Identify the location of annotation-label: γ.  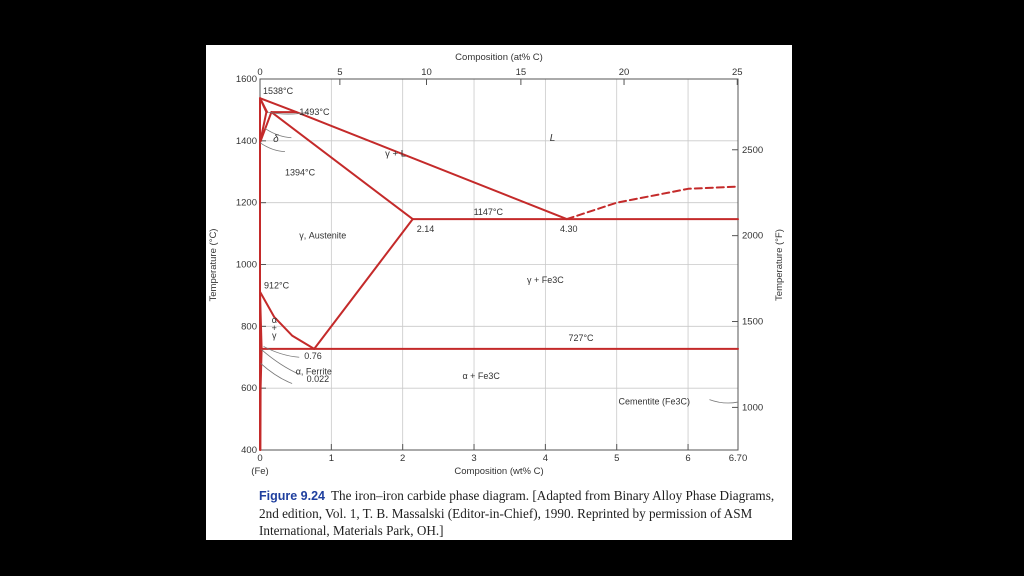
(274, 336).